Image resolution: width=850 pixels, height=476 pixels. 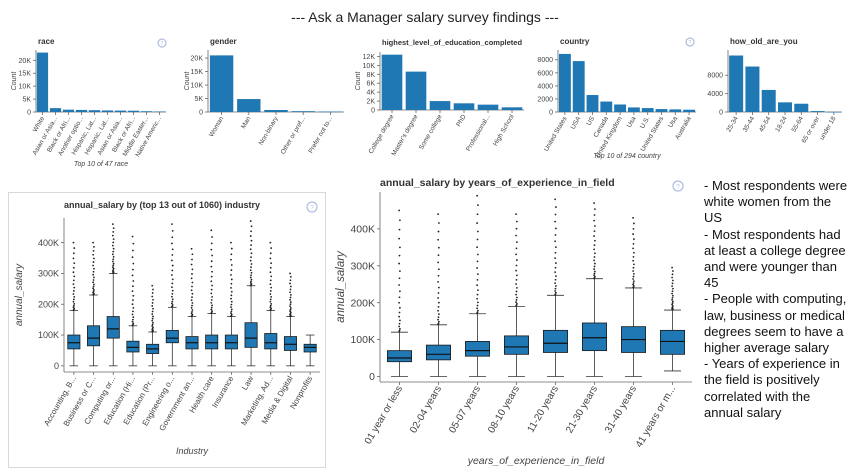 I want to click on x-axis-label: years_of_experience_in_field, so click(x=536, y=461).